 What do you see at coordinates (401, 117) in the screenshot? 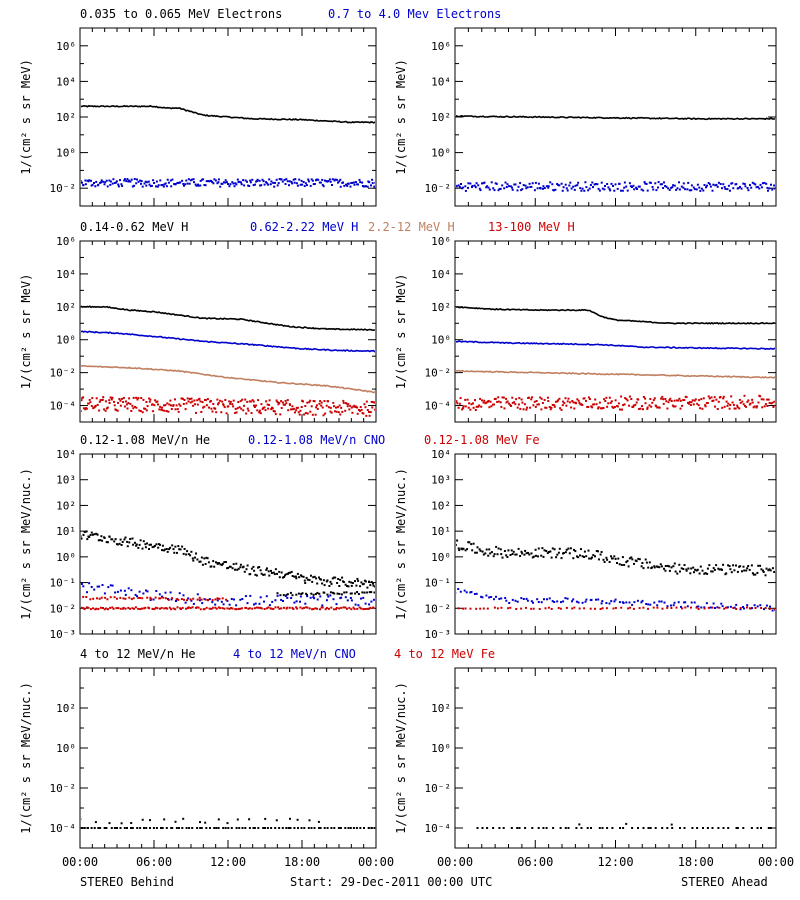
I see `y-axis-label: 1/(cm² s sr MeV)` at bounding box center [401, 117].